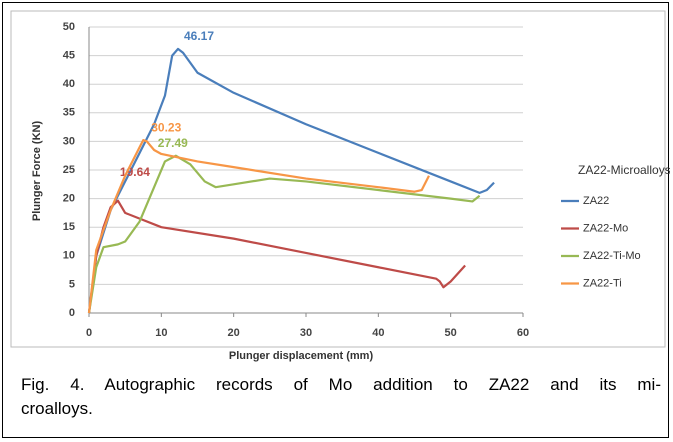 Image resolution: width=673 pixels, height=442 pixels. I want to click on legend-label: ZA22-Mo, so click(605, 228).